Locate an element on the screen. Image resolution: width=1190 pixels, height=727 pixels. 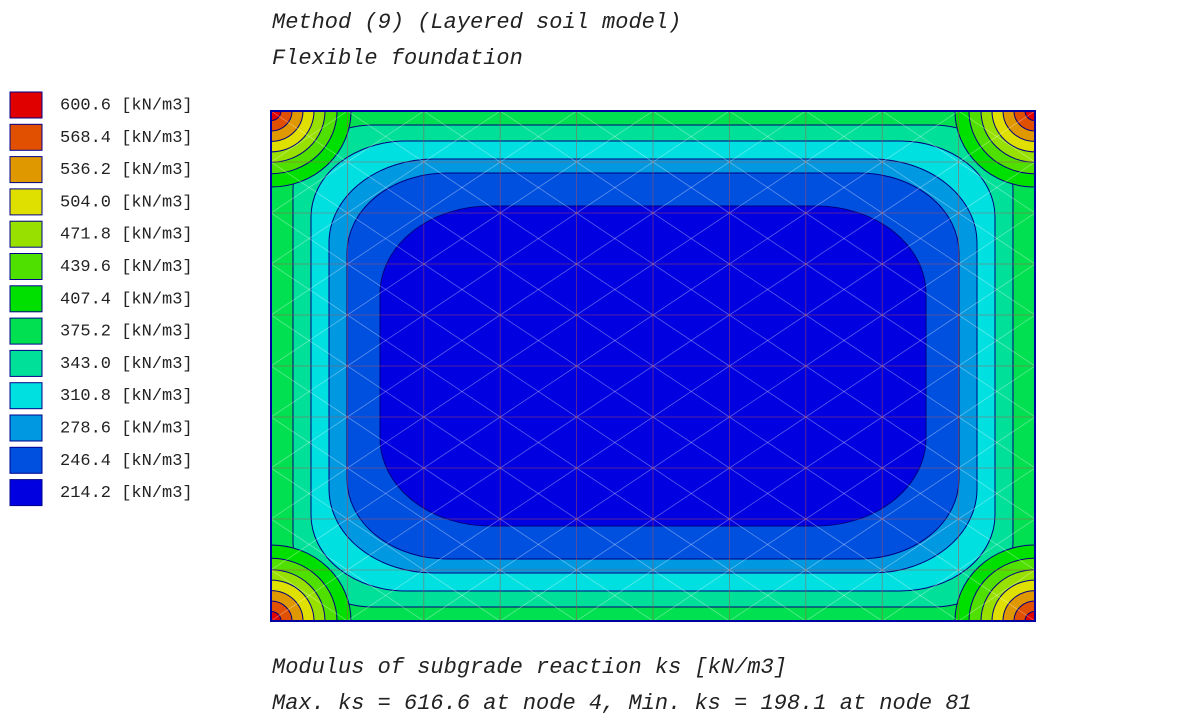
legend-label: 246.4 [kN/m3] is located at coordinates (126, 461).